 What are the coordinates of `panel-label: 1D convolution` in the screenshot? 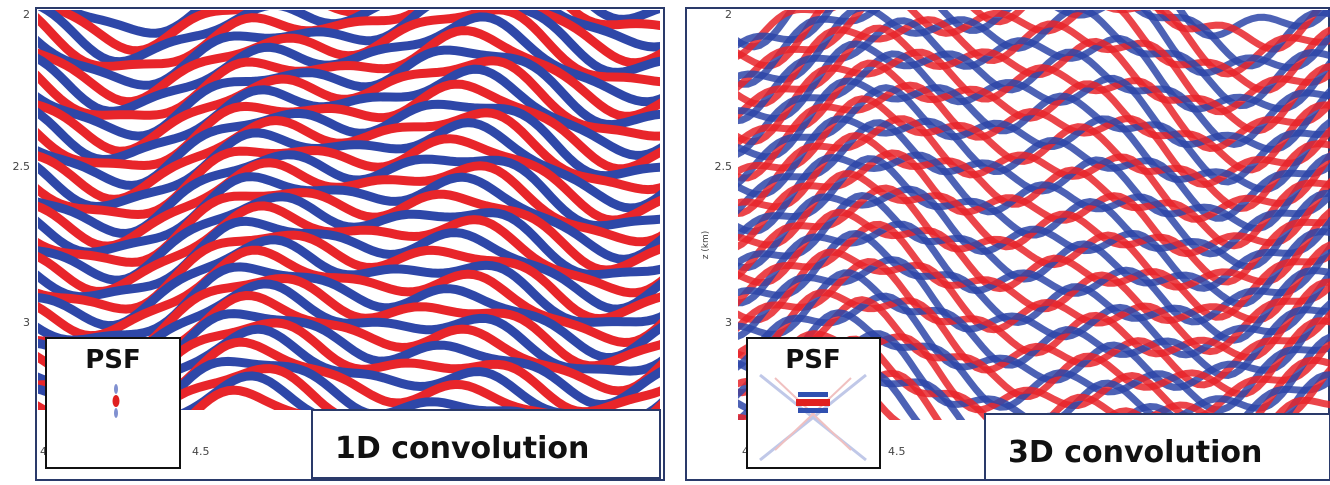 It's located at (462, 448).